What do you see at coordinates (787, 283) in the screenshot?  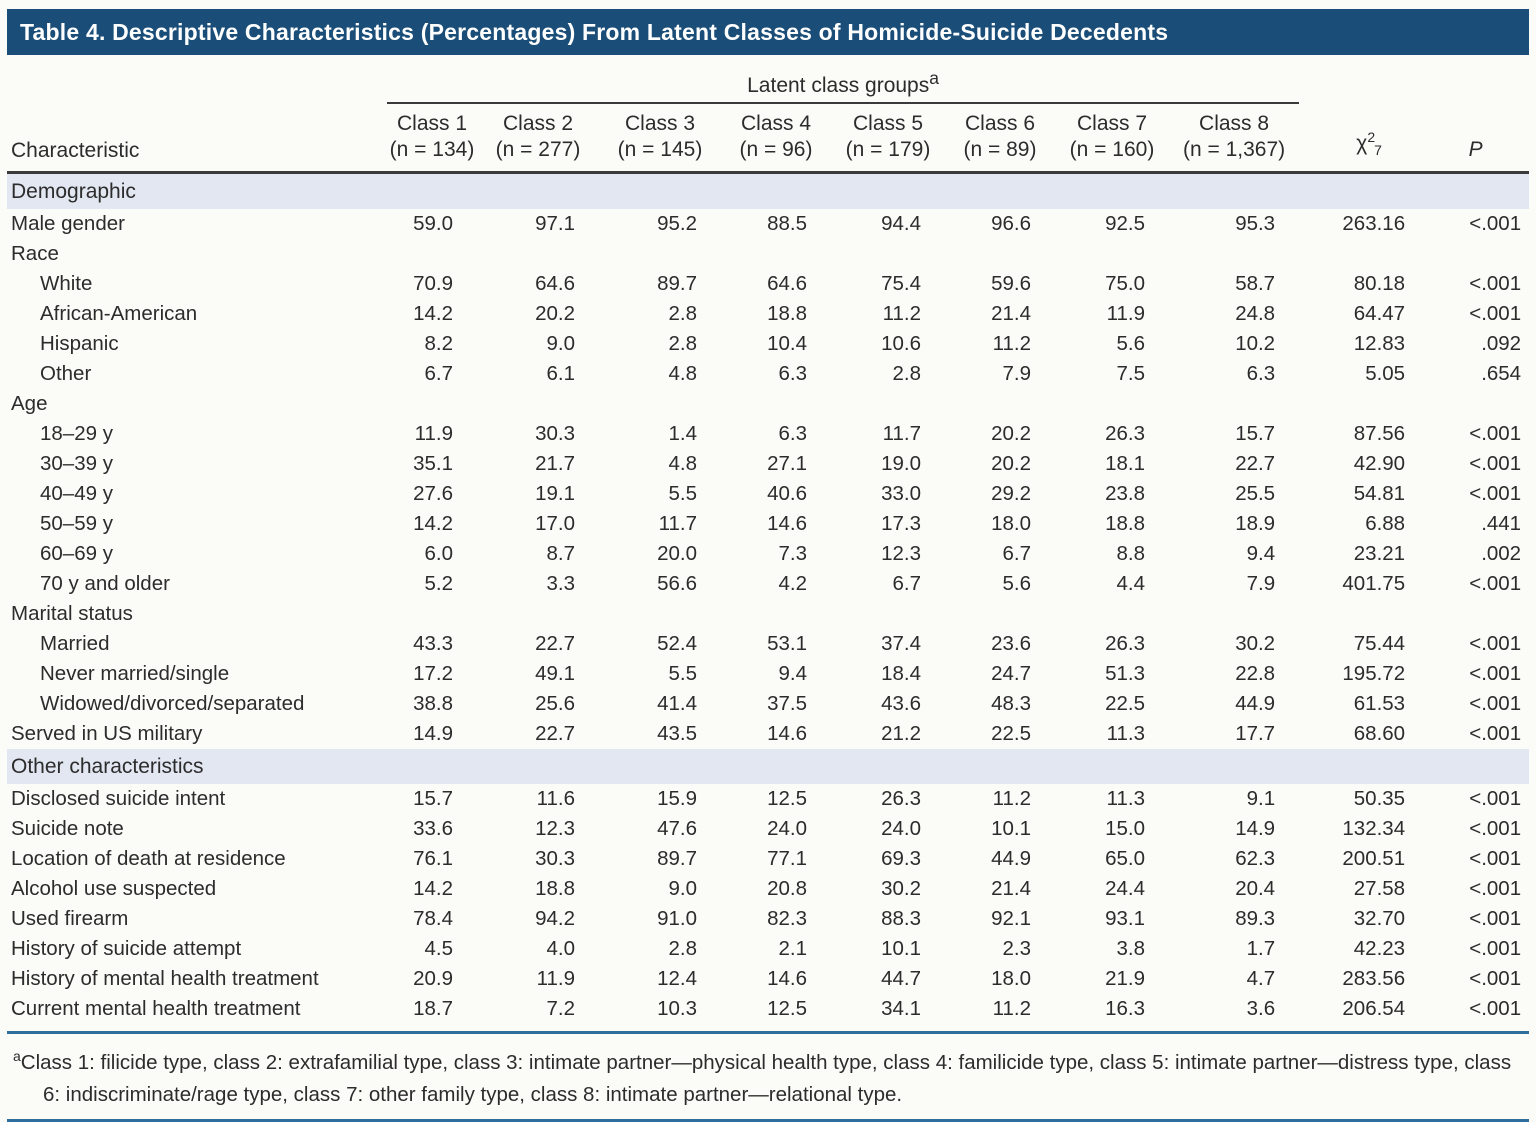 I see `cell-value: 64.6` at bounding box center [787, 283].